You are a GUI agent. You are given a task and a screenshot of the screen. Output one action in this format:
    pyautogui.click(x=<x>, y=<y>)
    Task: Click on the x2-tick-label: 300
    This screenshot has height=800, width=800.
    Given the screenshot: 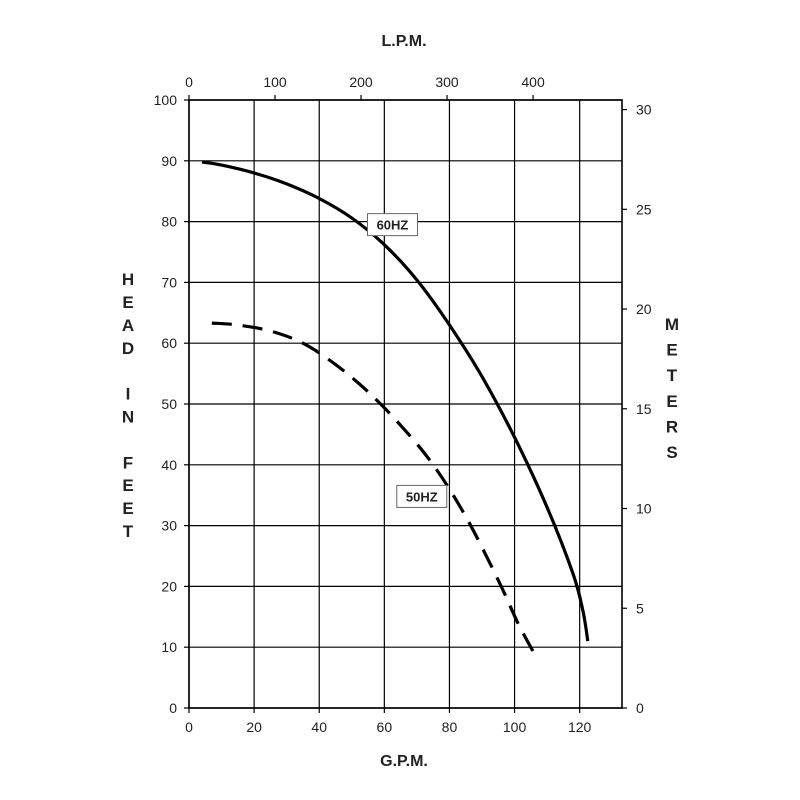 What is the action you would take?
    pyautogui.click(x=447, y=82)
    